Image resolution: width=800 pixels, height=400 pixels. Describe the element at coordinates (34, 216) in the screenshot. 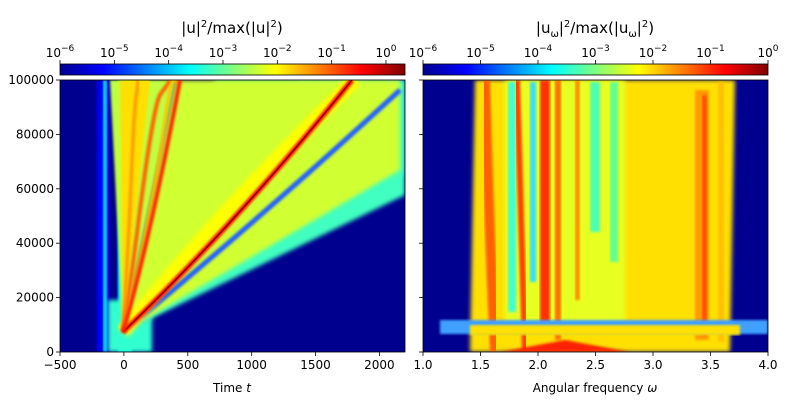

I see `left-y-ticks: 0 20000 40000 60000 80000 100000` at that location.